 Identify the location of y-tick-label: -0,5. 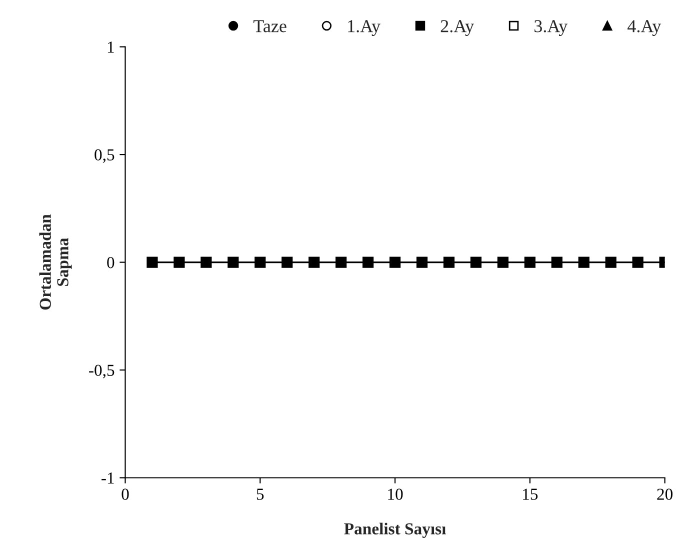
(101, 371).